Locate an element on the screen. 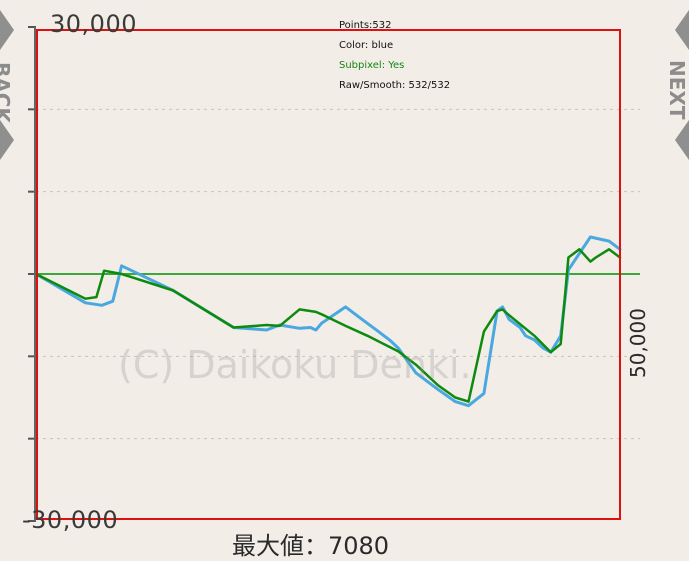 This screenshot has height=561, width=689. info-subpixel: Subpixel: Yes is located at coordinates (372, 65).